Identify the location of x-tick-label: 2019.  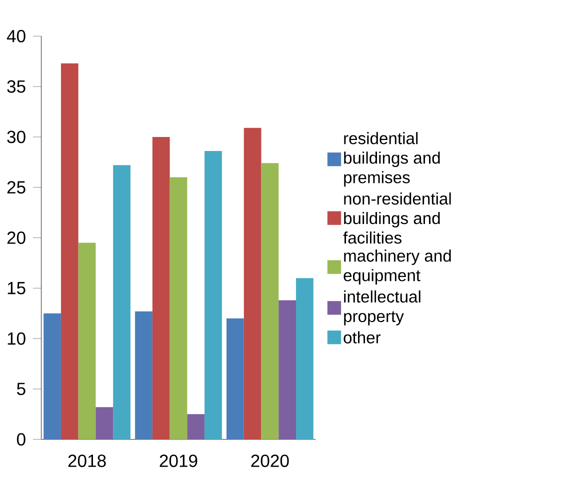
(179, 461).